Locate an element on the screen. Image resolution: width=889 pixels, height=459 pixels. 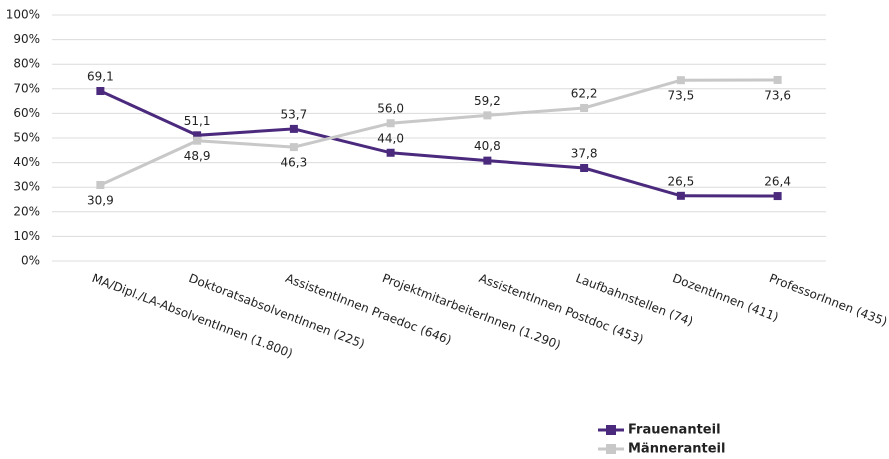
data-label: 53,7 is located at coordinates (294, 114).